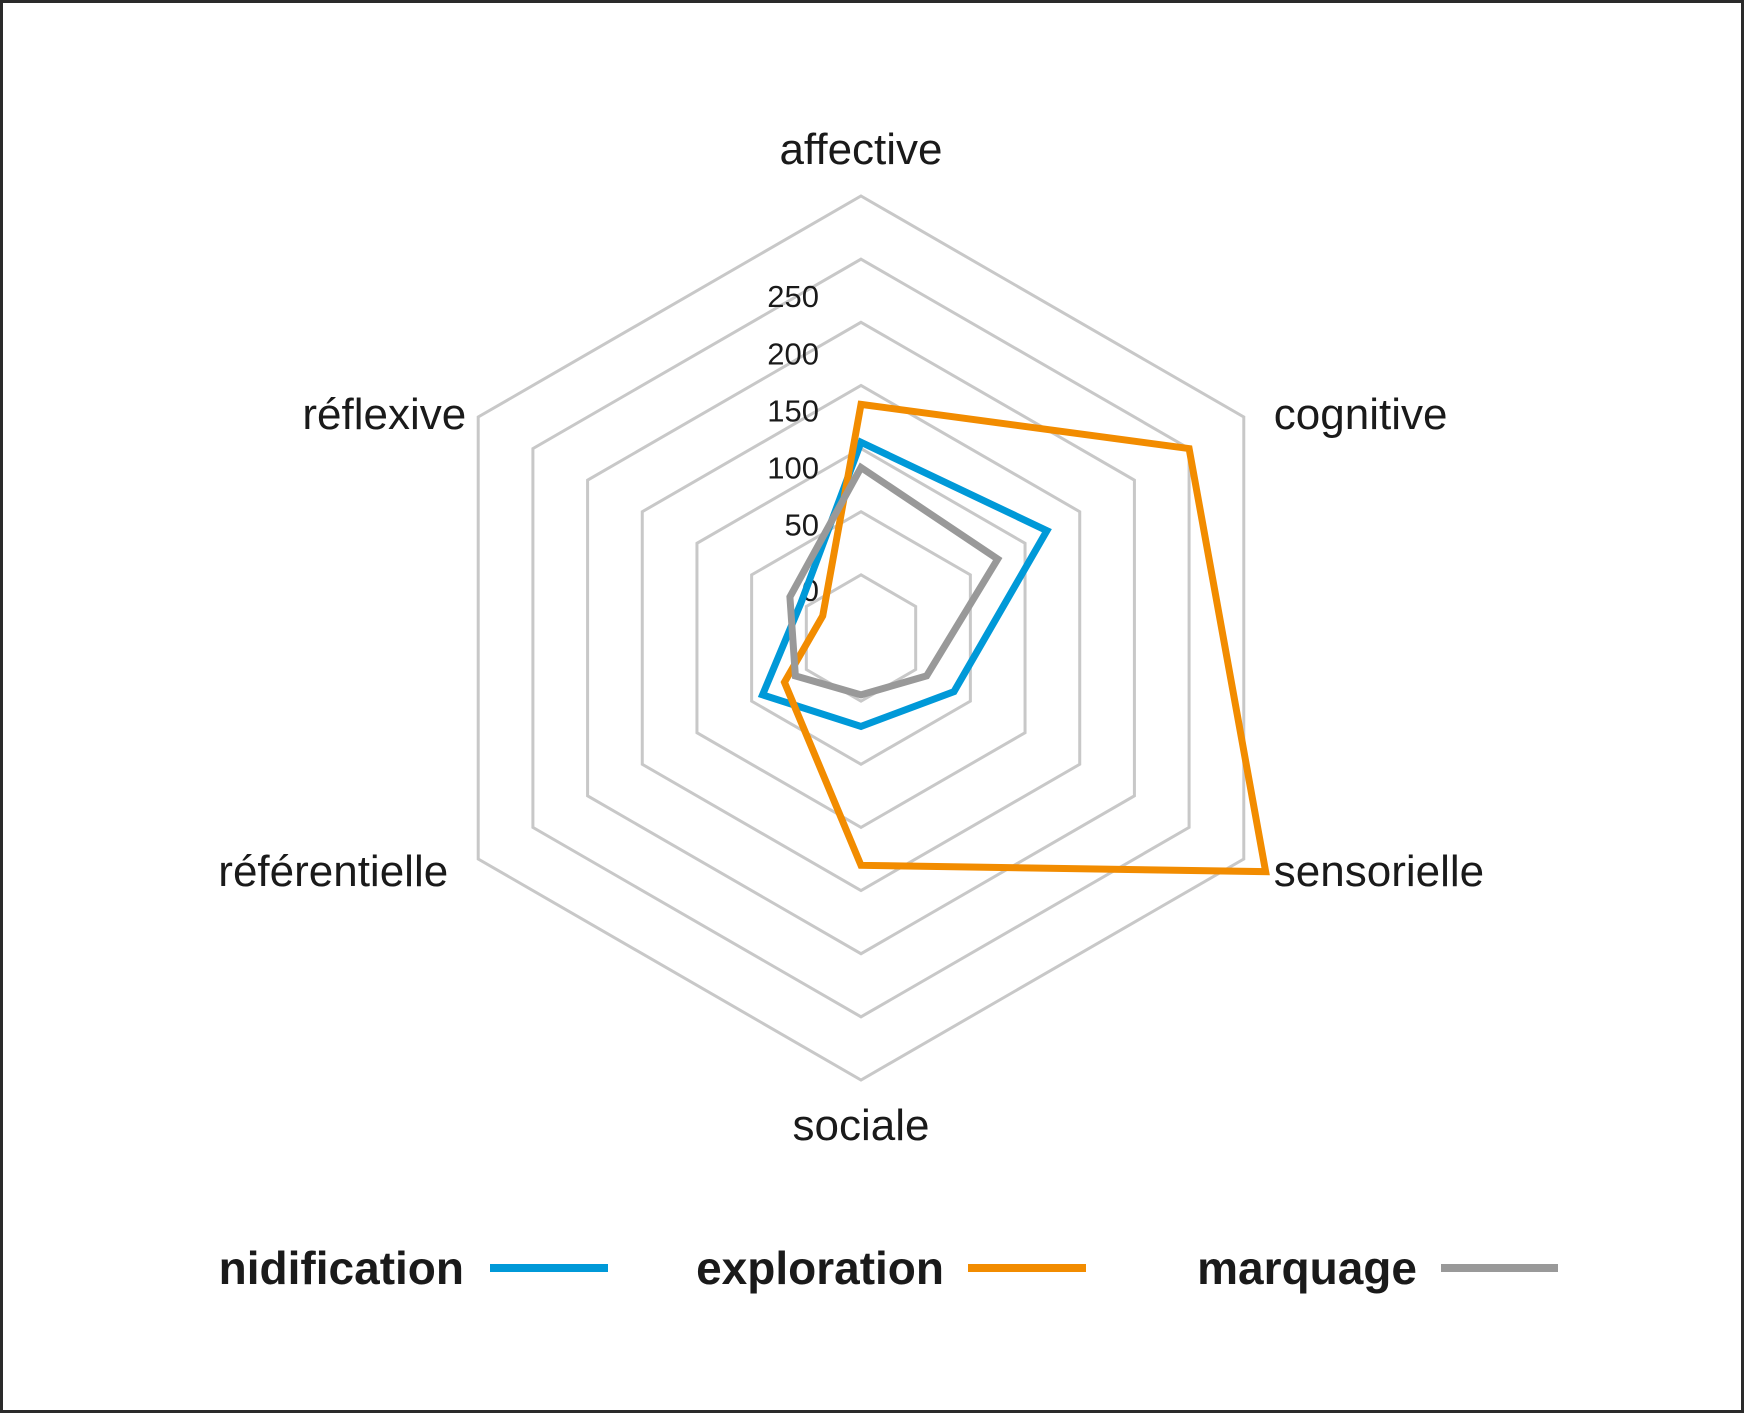 This screenshot has width=1744, height=1416. I want to click on tick-label-150: 150, so click(793, 410).